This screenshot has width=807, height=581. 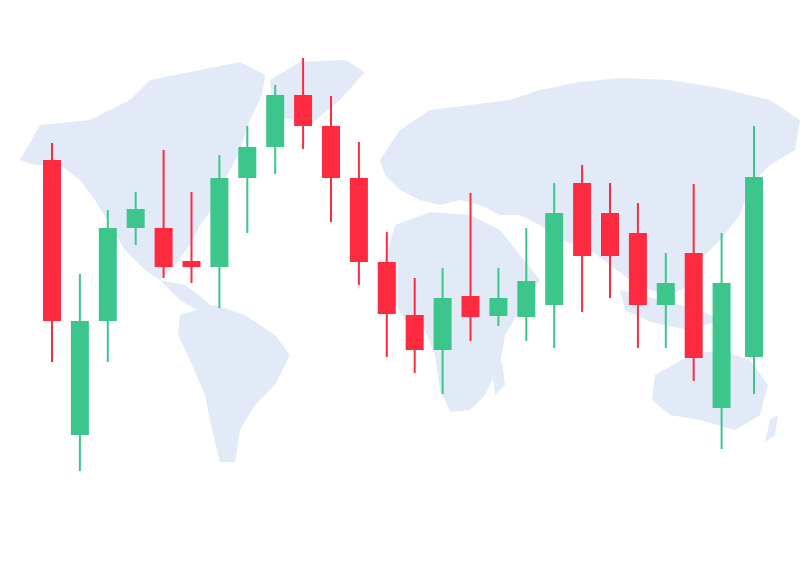 I want to click on australia-shape, so click(x=710, y=390).